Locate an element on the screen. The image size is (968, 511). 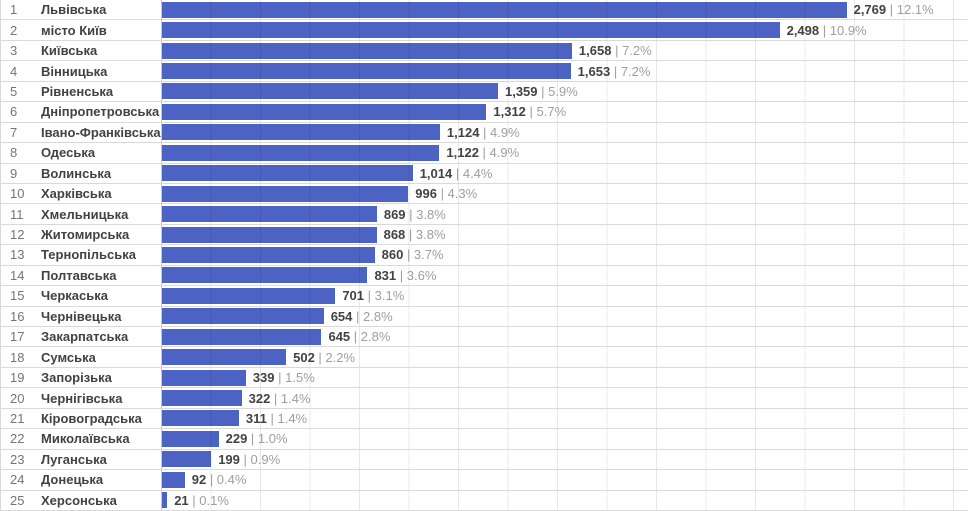
row-rank: 2 is located at coordinates (14, 30).